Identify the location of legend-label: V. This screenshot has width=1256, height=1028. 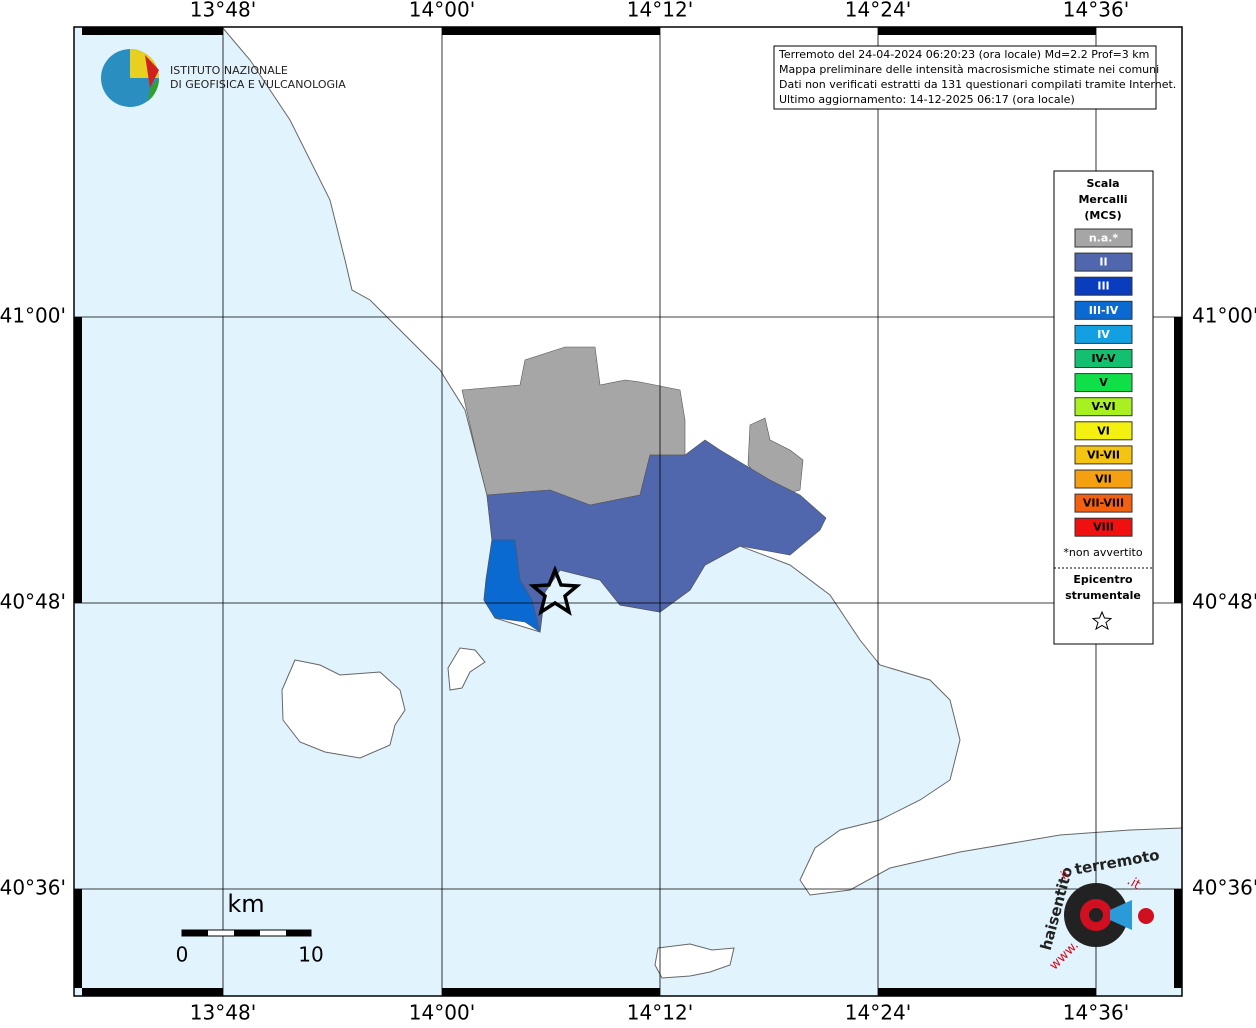
(1103, 382).